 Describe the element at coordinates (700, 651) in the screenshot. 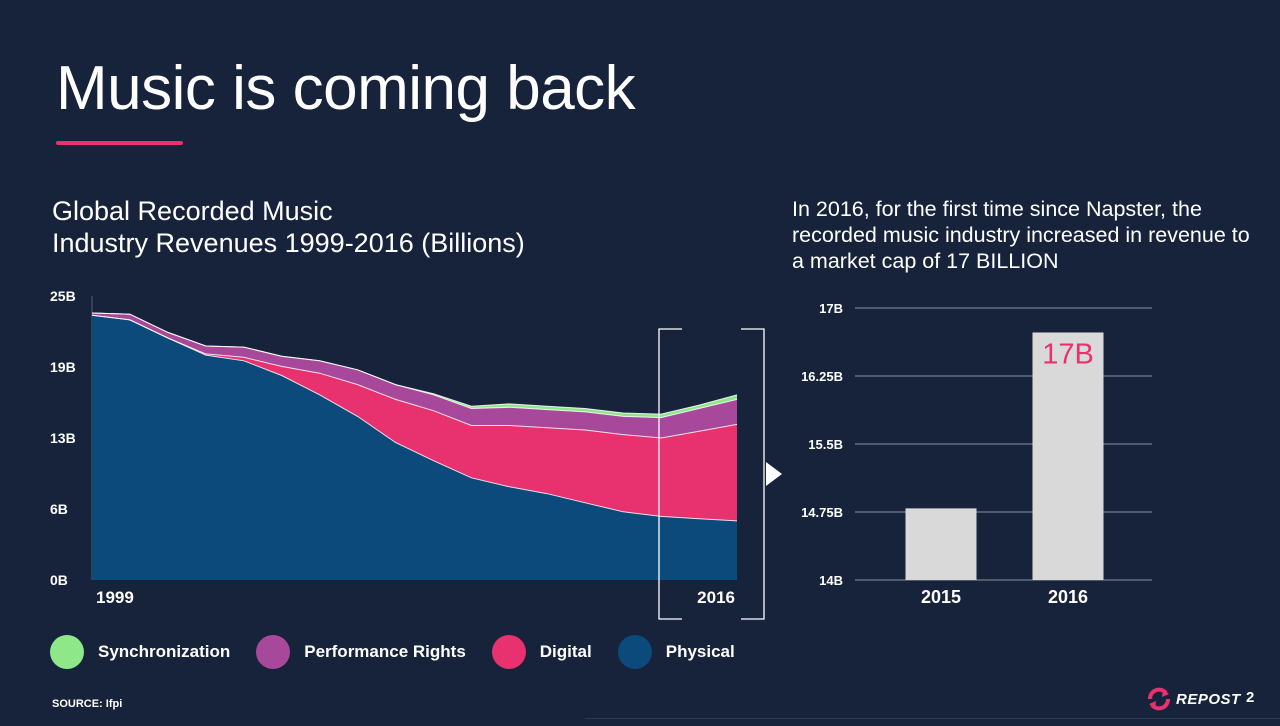

I see `legend-label: Physical` at that location.